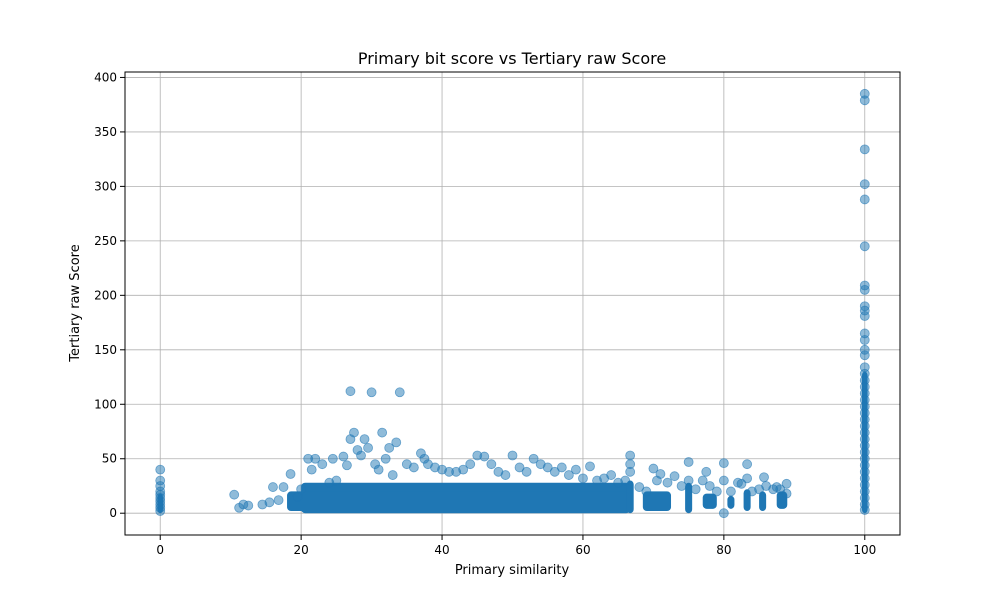 Image resolution: width=1000 pixels, height=600 pixels. Describe the element at coordinates (105, 404) in the screenshot. I see `y-tick-label: 100` at that location.